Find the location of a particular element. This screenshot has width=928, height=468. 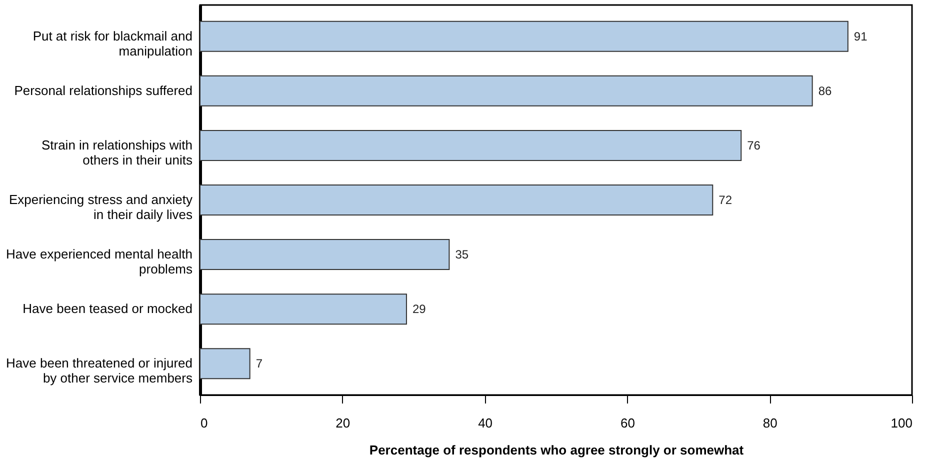

x-tick-label: 40 is located at coordinates (485, 423).